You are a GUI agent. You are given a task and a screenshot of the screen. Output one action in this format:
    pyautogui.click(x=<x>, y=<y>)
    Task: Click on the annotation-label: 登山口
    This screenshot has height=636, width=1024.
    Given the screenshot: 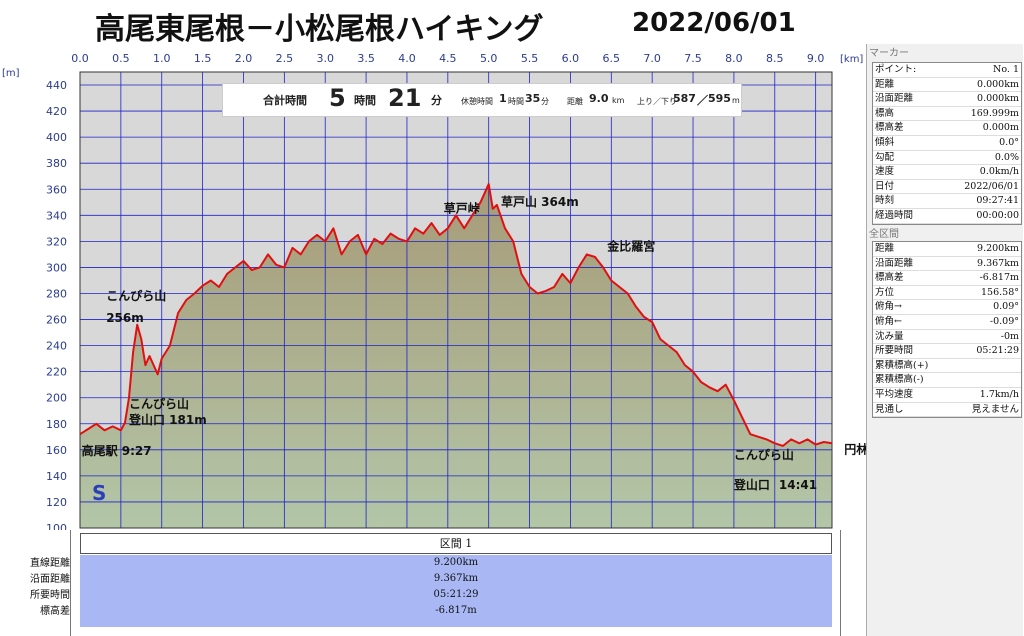 What is the action you would take?
    pyautogui.click(x=751, y=484)
    